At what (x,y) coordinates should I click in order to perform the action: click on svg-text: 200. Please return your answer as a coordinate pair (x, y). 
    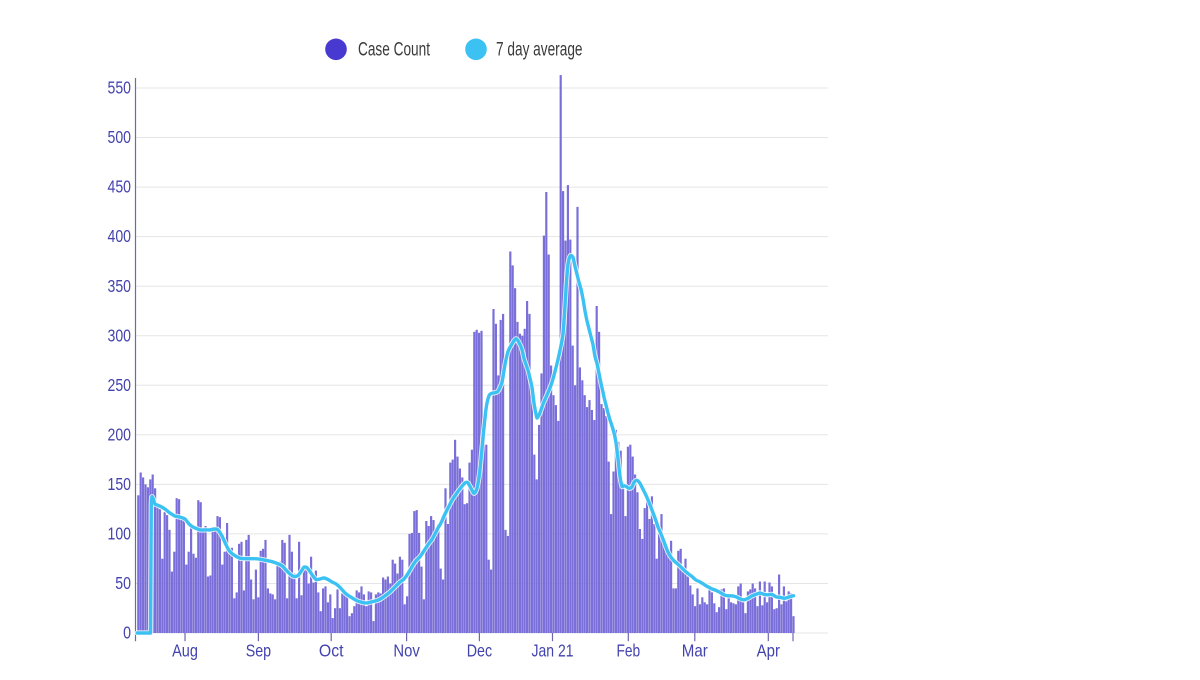
    Looking at the image, I should click on (120, 434).